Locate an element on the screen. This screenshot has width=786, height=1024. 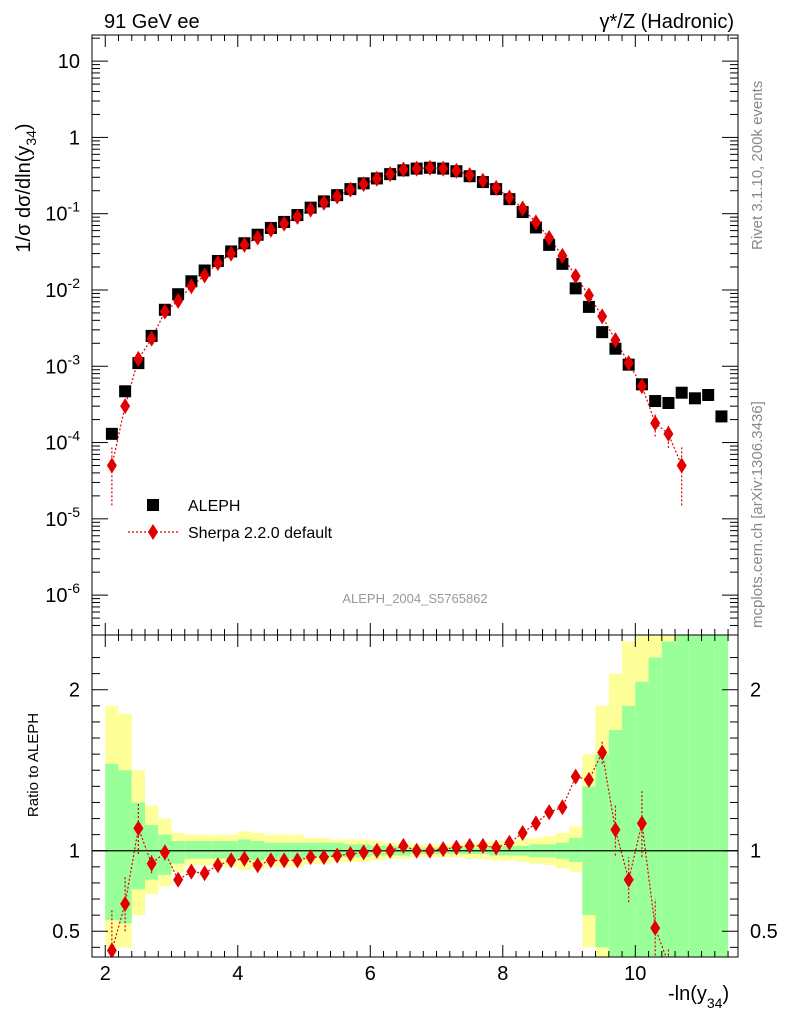
y-tick-label: 10 is located at coordinates (69, 62).